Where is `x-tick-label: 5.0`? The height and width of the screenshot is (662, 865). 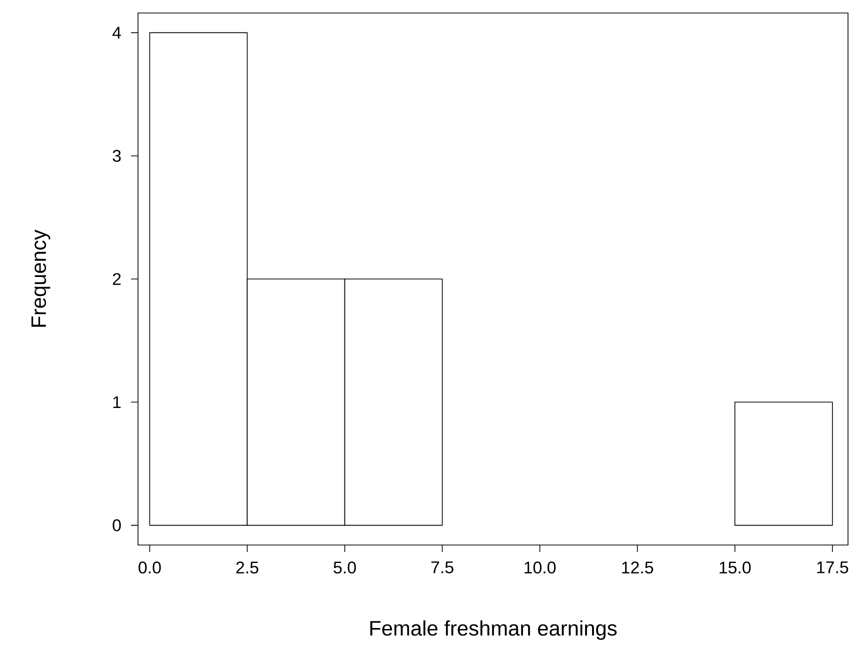 x-tick-label: 5.0 is located at coordinates (345, 568).